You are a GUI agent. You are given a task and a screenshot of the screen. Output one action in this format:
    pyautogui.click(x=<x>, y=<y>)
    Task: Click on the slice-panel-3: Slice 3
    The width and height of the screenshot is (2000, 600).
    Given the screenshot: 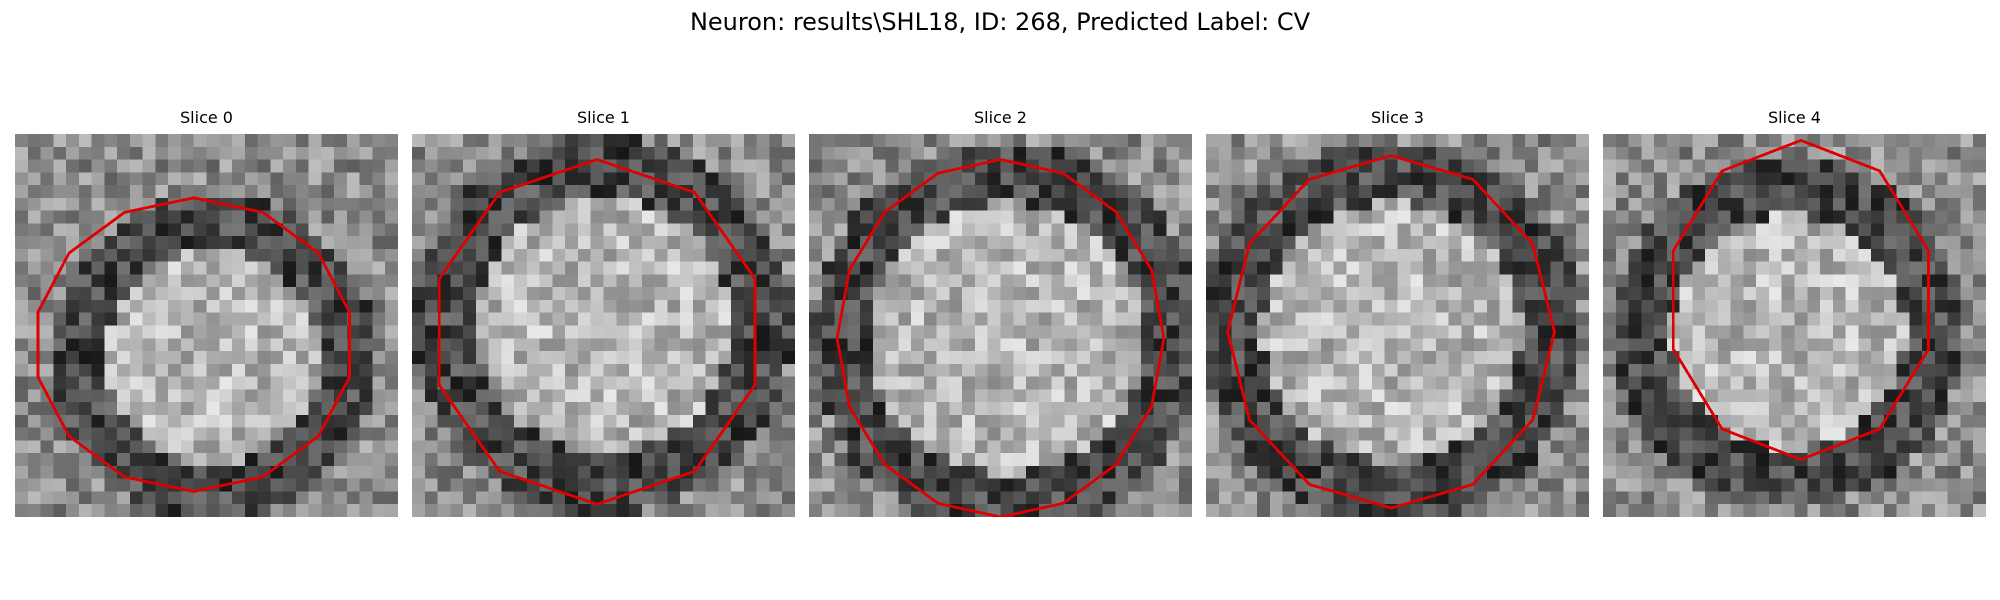 What is the action you would take?
    pyautogui.click(x=1397, y=312)
    